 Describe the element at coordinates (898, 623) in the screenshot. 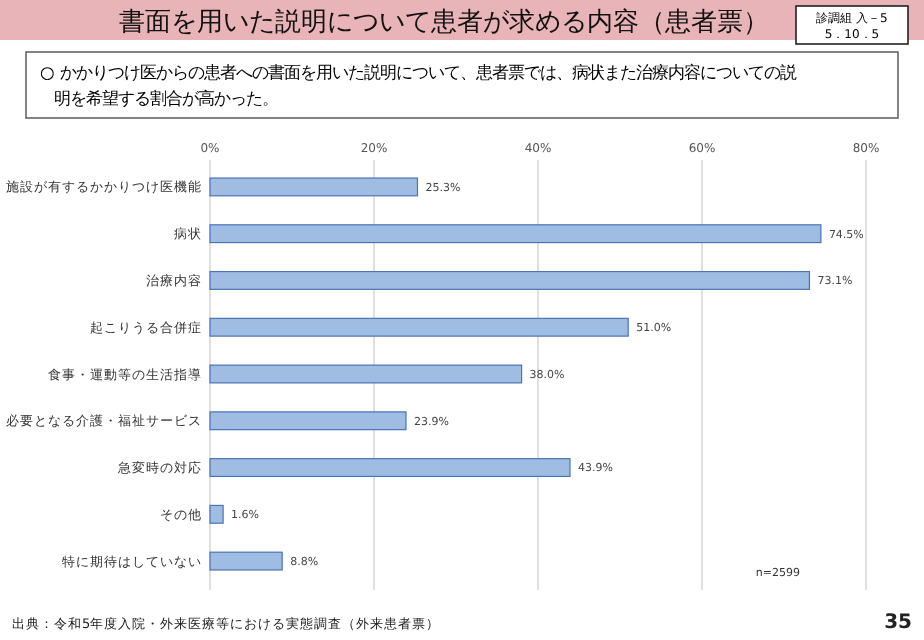

I see `text: 35` at that location.